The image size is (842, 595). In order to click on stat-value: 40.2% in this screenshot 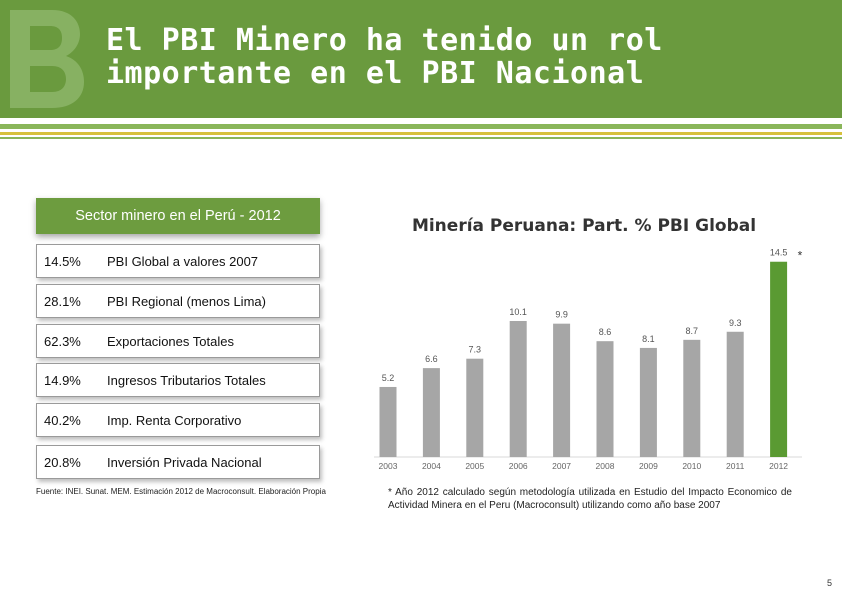, I will do `click(62, 420)`.